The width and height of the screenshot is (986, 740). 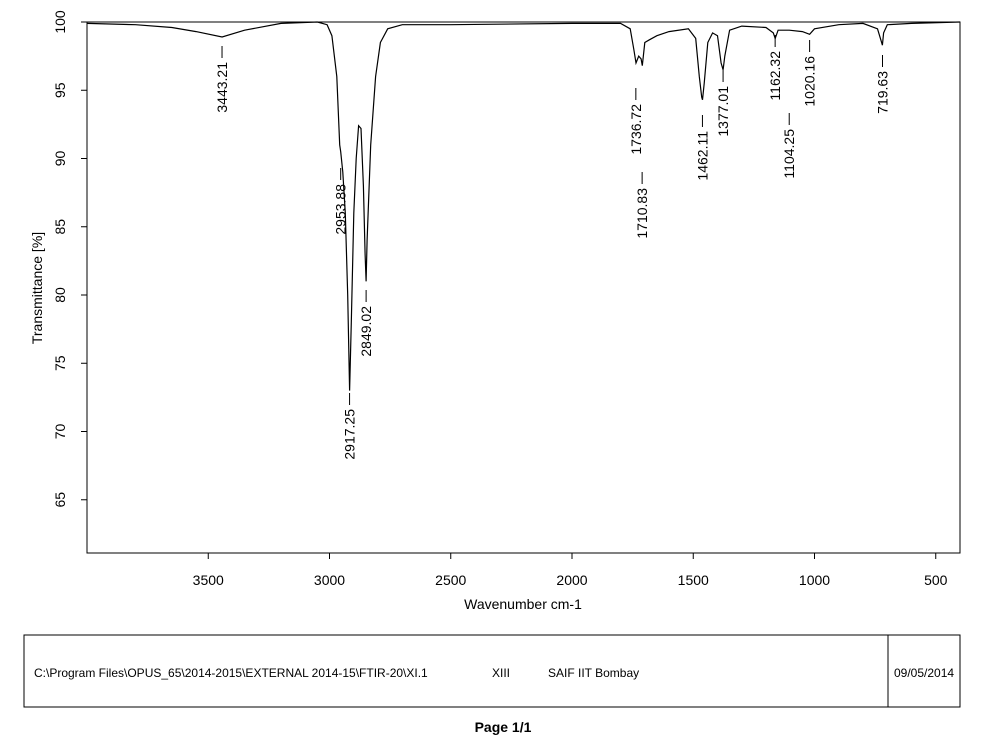 What do you see at coordinates (60, 159) in the screenshot?
I see `y-tick-label: 90` at bounding box center [60, 159].